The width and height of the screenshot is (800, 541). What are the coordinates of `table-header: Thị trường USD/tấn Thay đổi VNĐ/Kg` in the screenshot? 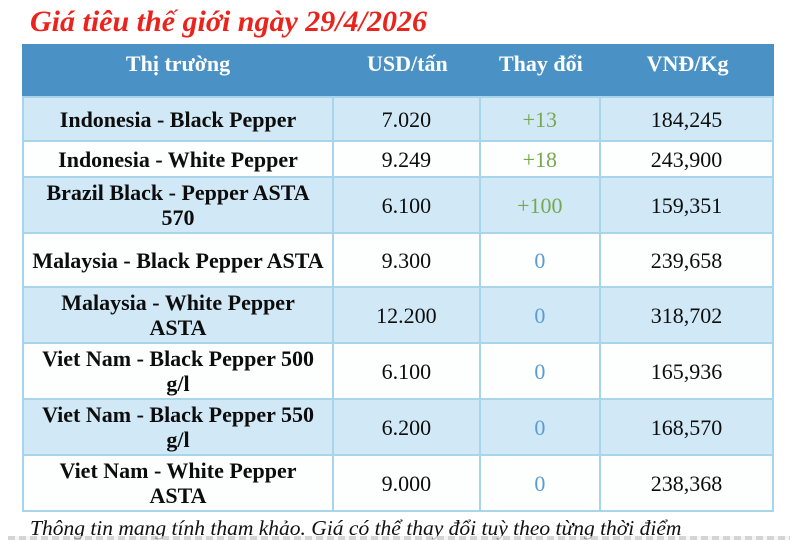 It's located at (398, 70).